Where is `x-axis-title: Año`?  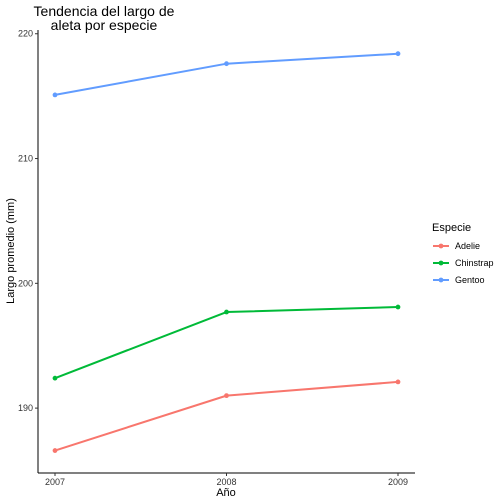
x-axis-title: Año is located at coordinates (226, 493).